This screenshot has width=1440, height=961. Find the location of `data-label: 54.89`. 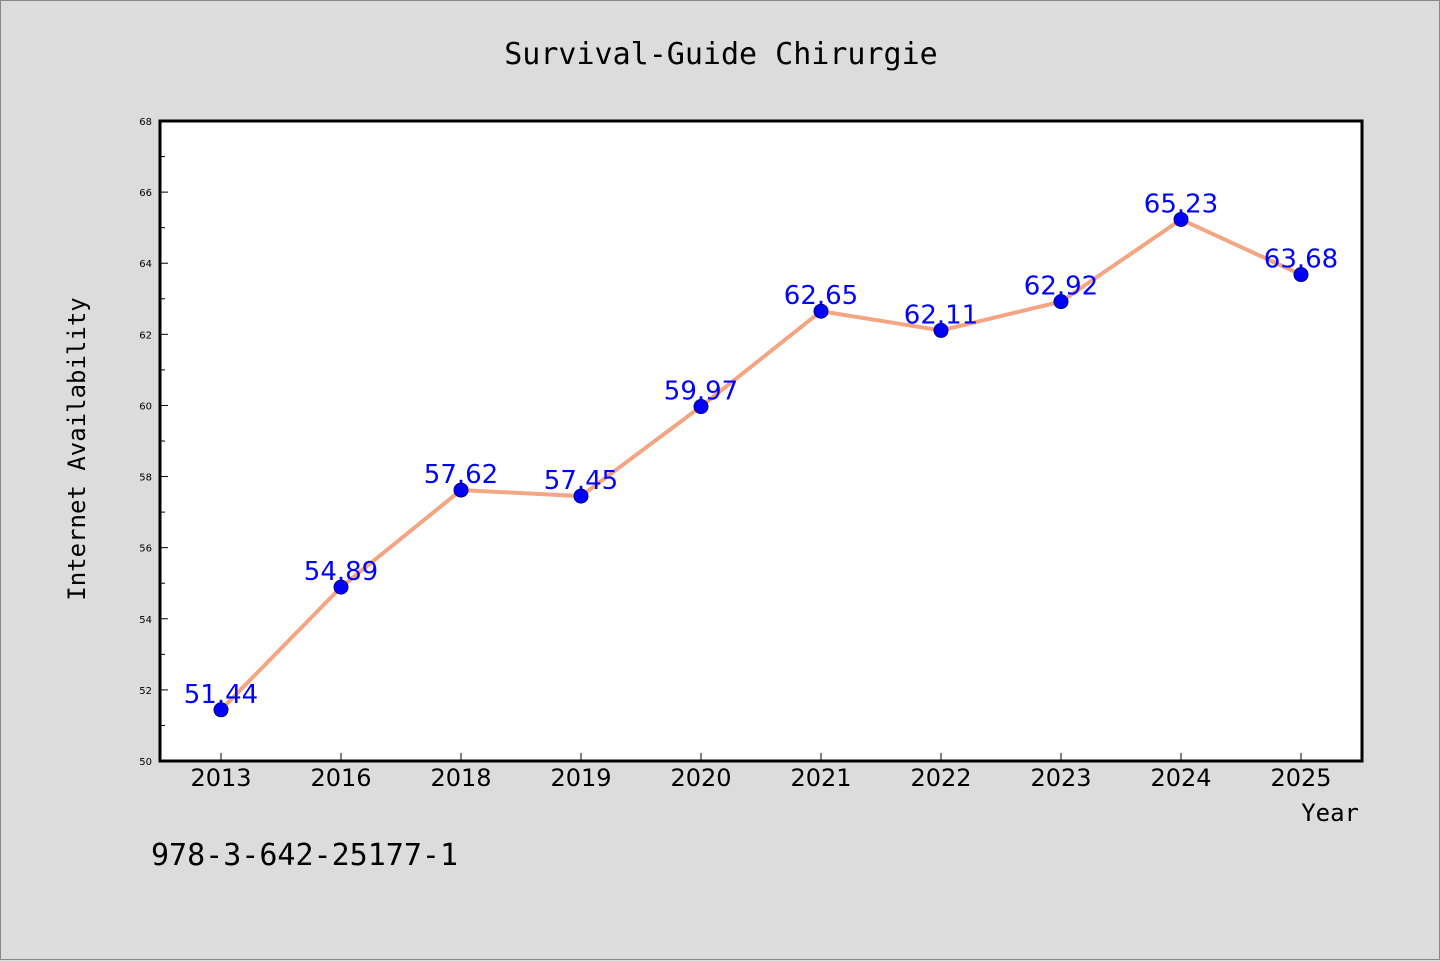

data-label: 54.89 is located at coordinates (341, 572).